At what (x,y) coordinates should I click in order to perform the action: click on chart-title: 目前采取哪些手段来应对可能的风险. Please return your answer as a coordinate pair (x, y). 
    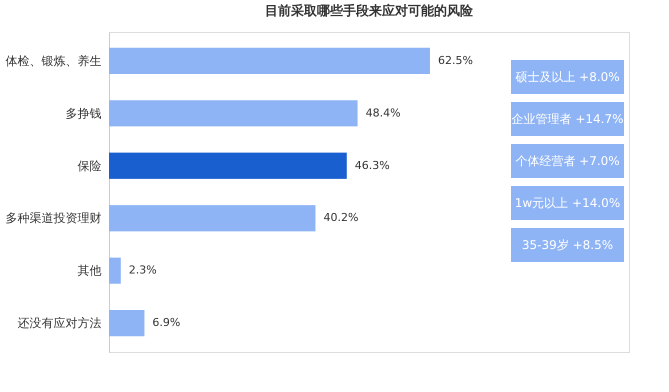
    Looking at the image, I should click on (369, 11).